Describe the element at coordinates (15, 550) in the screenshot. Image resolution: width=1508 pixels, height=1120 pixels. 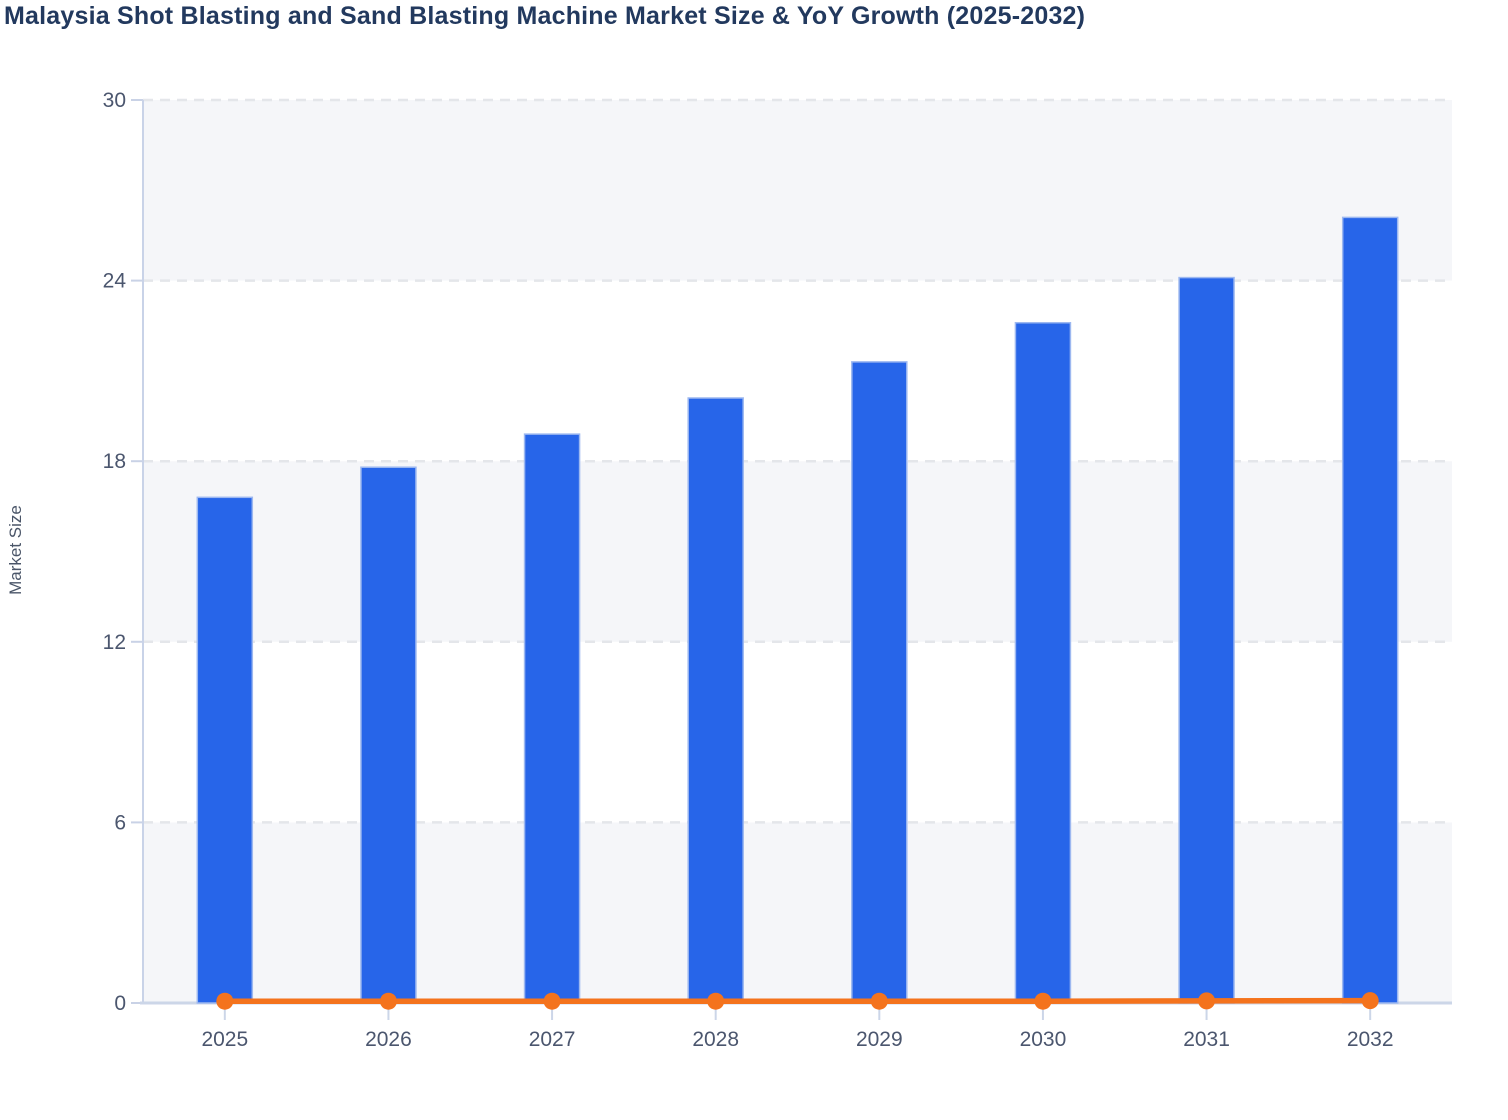
I see `y-axis-title: Market Size` at that location.